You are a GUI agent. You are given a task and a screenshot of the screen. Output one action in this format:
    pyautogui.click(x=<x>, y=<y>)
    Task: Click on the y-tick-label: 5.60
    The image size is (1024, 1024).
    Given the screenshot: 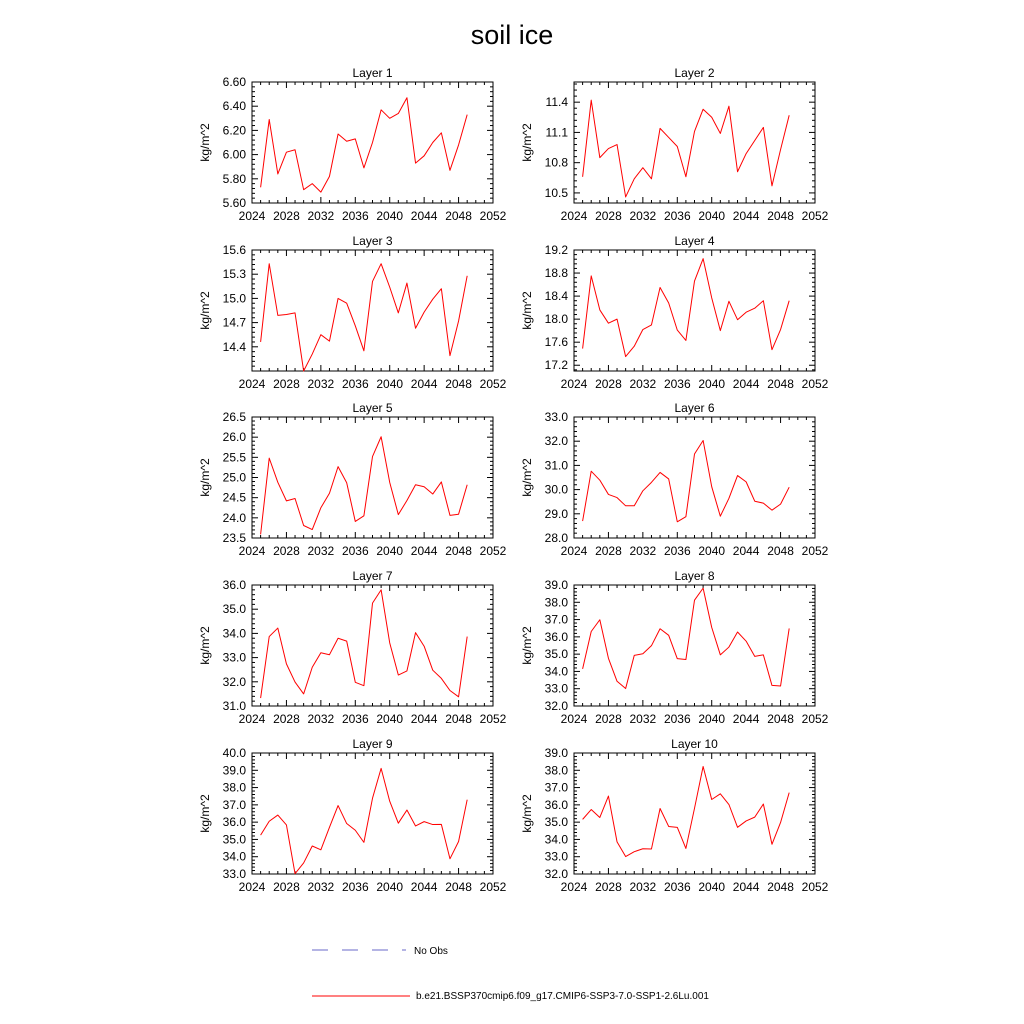 What is the action you would take?
    pyautogui.click(x=235, y=203)
    